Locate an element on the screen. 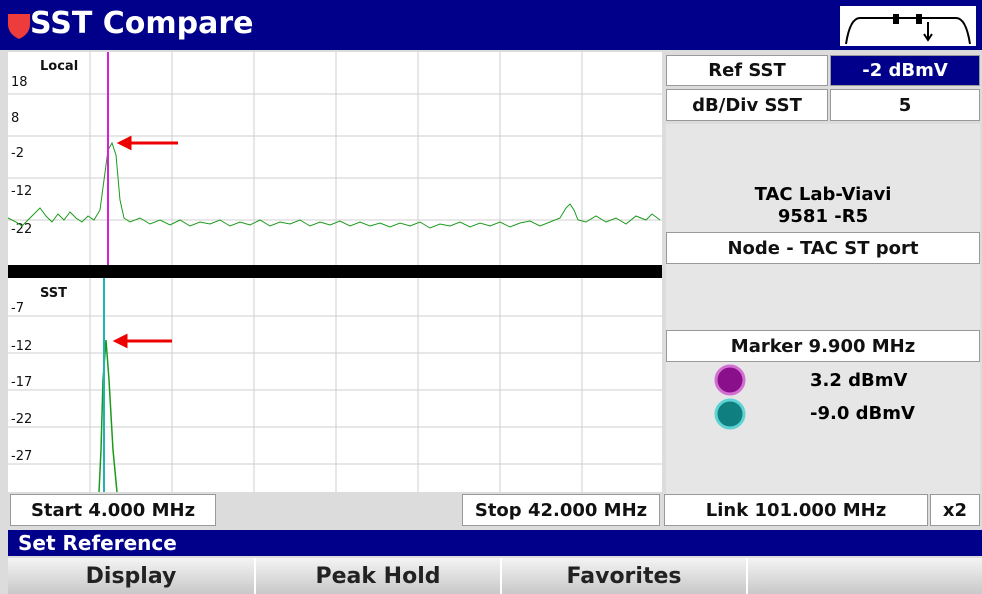  y-tick-label: -17 is located at coordinates (21, 382).